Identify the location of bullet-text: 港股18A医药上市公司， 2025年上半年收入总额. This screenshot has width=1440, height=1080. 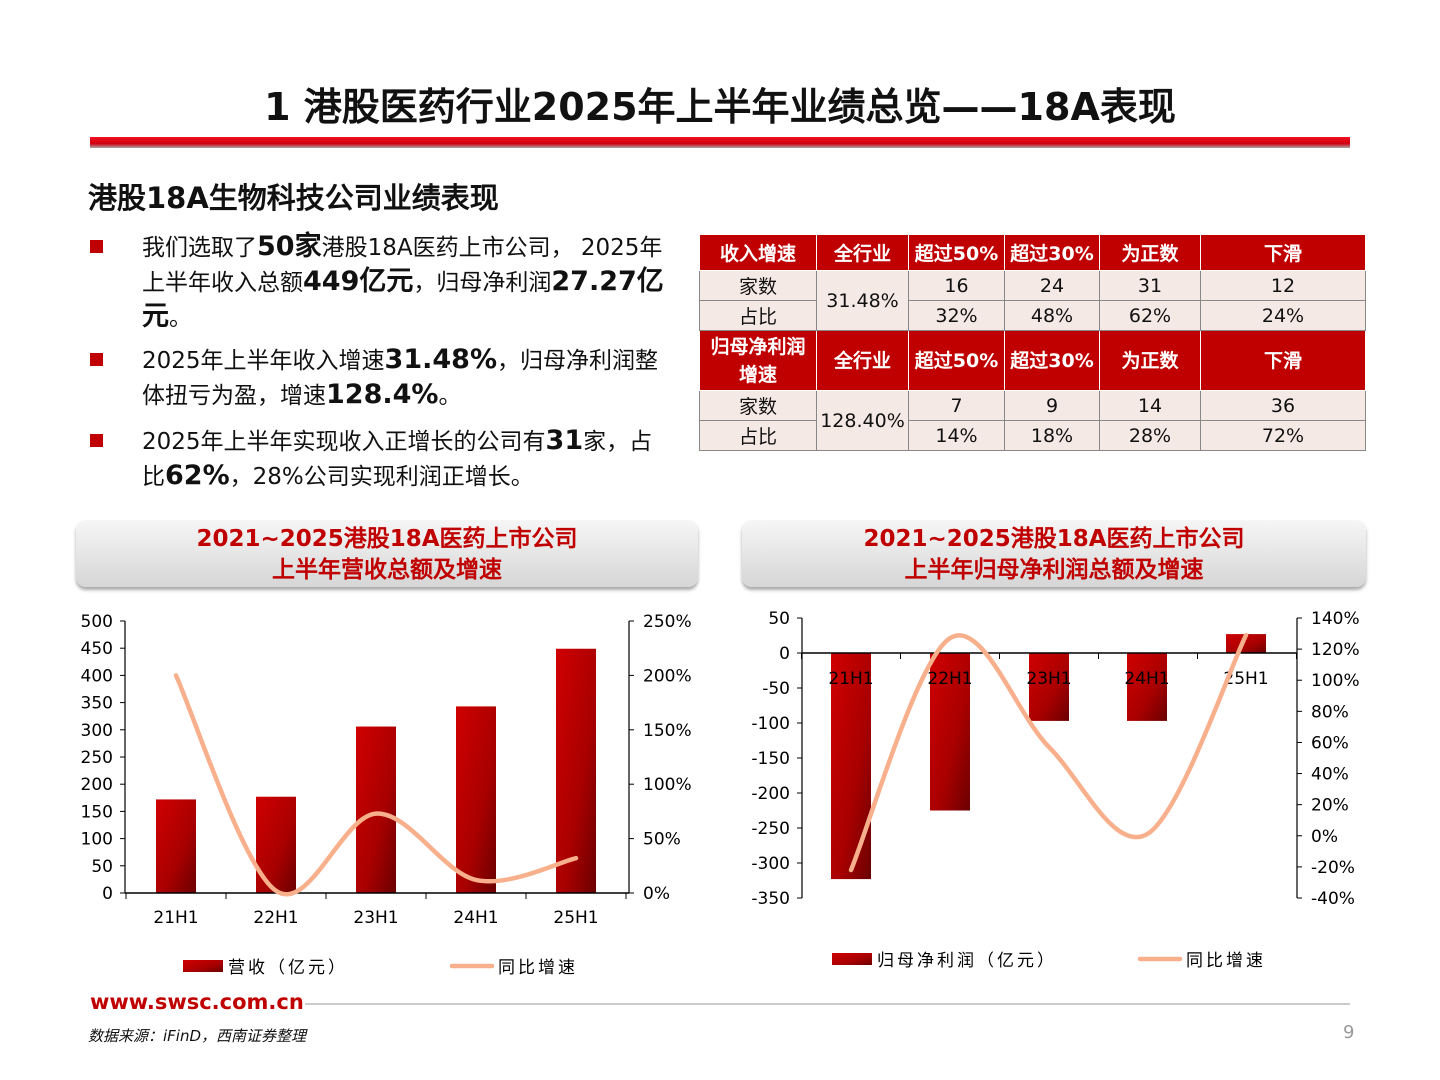
(402, 265).